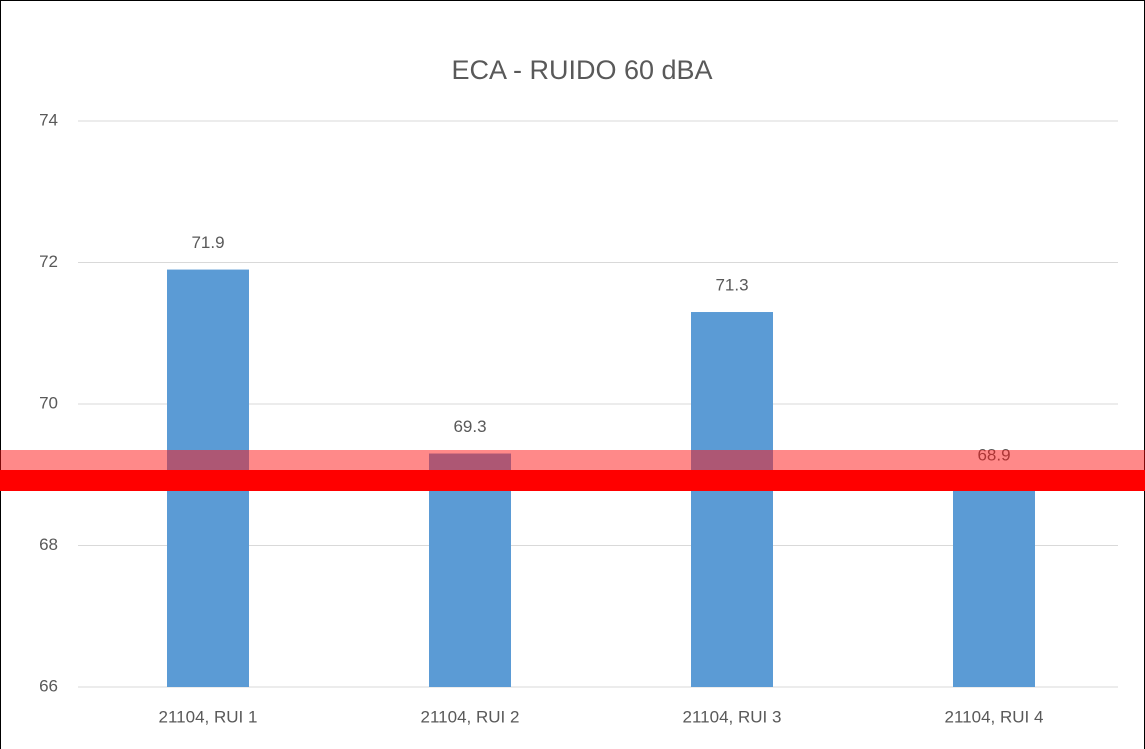  I want to click on y-tick-label: 68, so click(48, 544).